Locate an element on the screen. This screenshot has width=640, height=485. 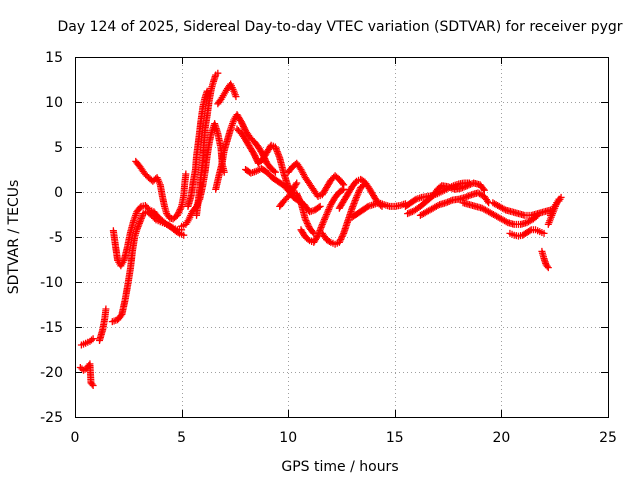
x-axis-label: GPS time / hours is located at coordinates (339, 467).